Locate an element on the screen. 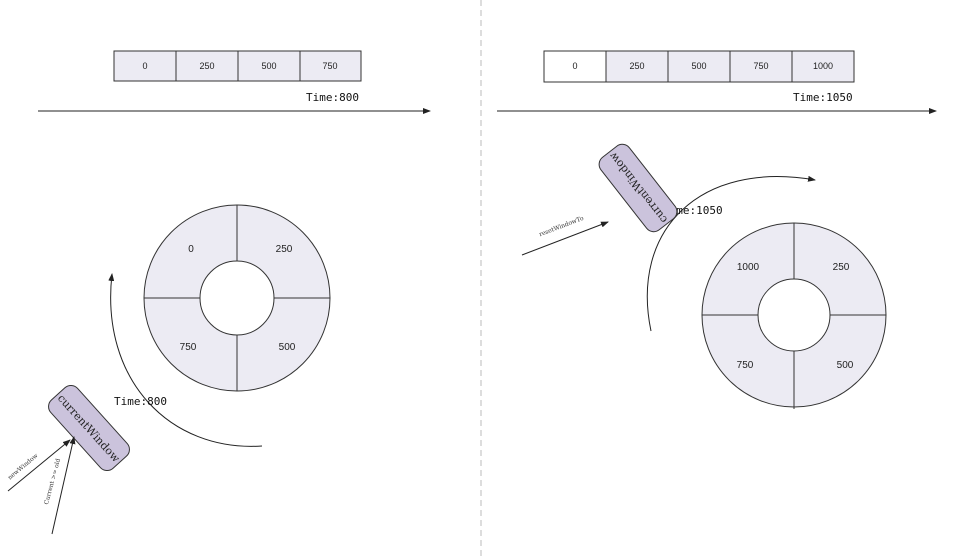 The image size is (959, 559). left-bucket-label: 0 is located at coordinates (144, 66).